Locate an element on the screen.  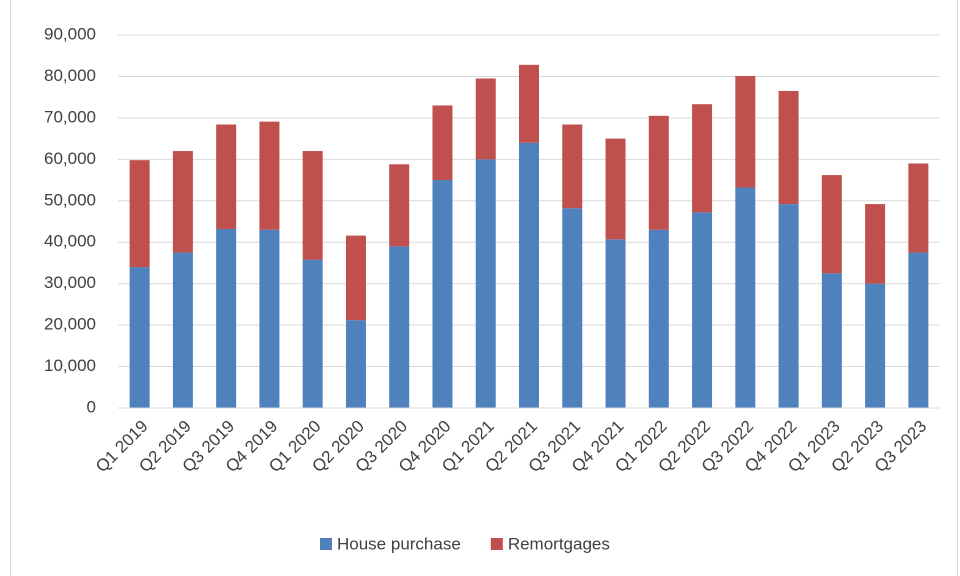
y-tick-label: 50,000 is located at coordinates (70, 199).